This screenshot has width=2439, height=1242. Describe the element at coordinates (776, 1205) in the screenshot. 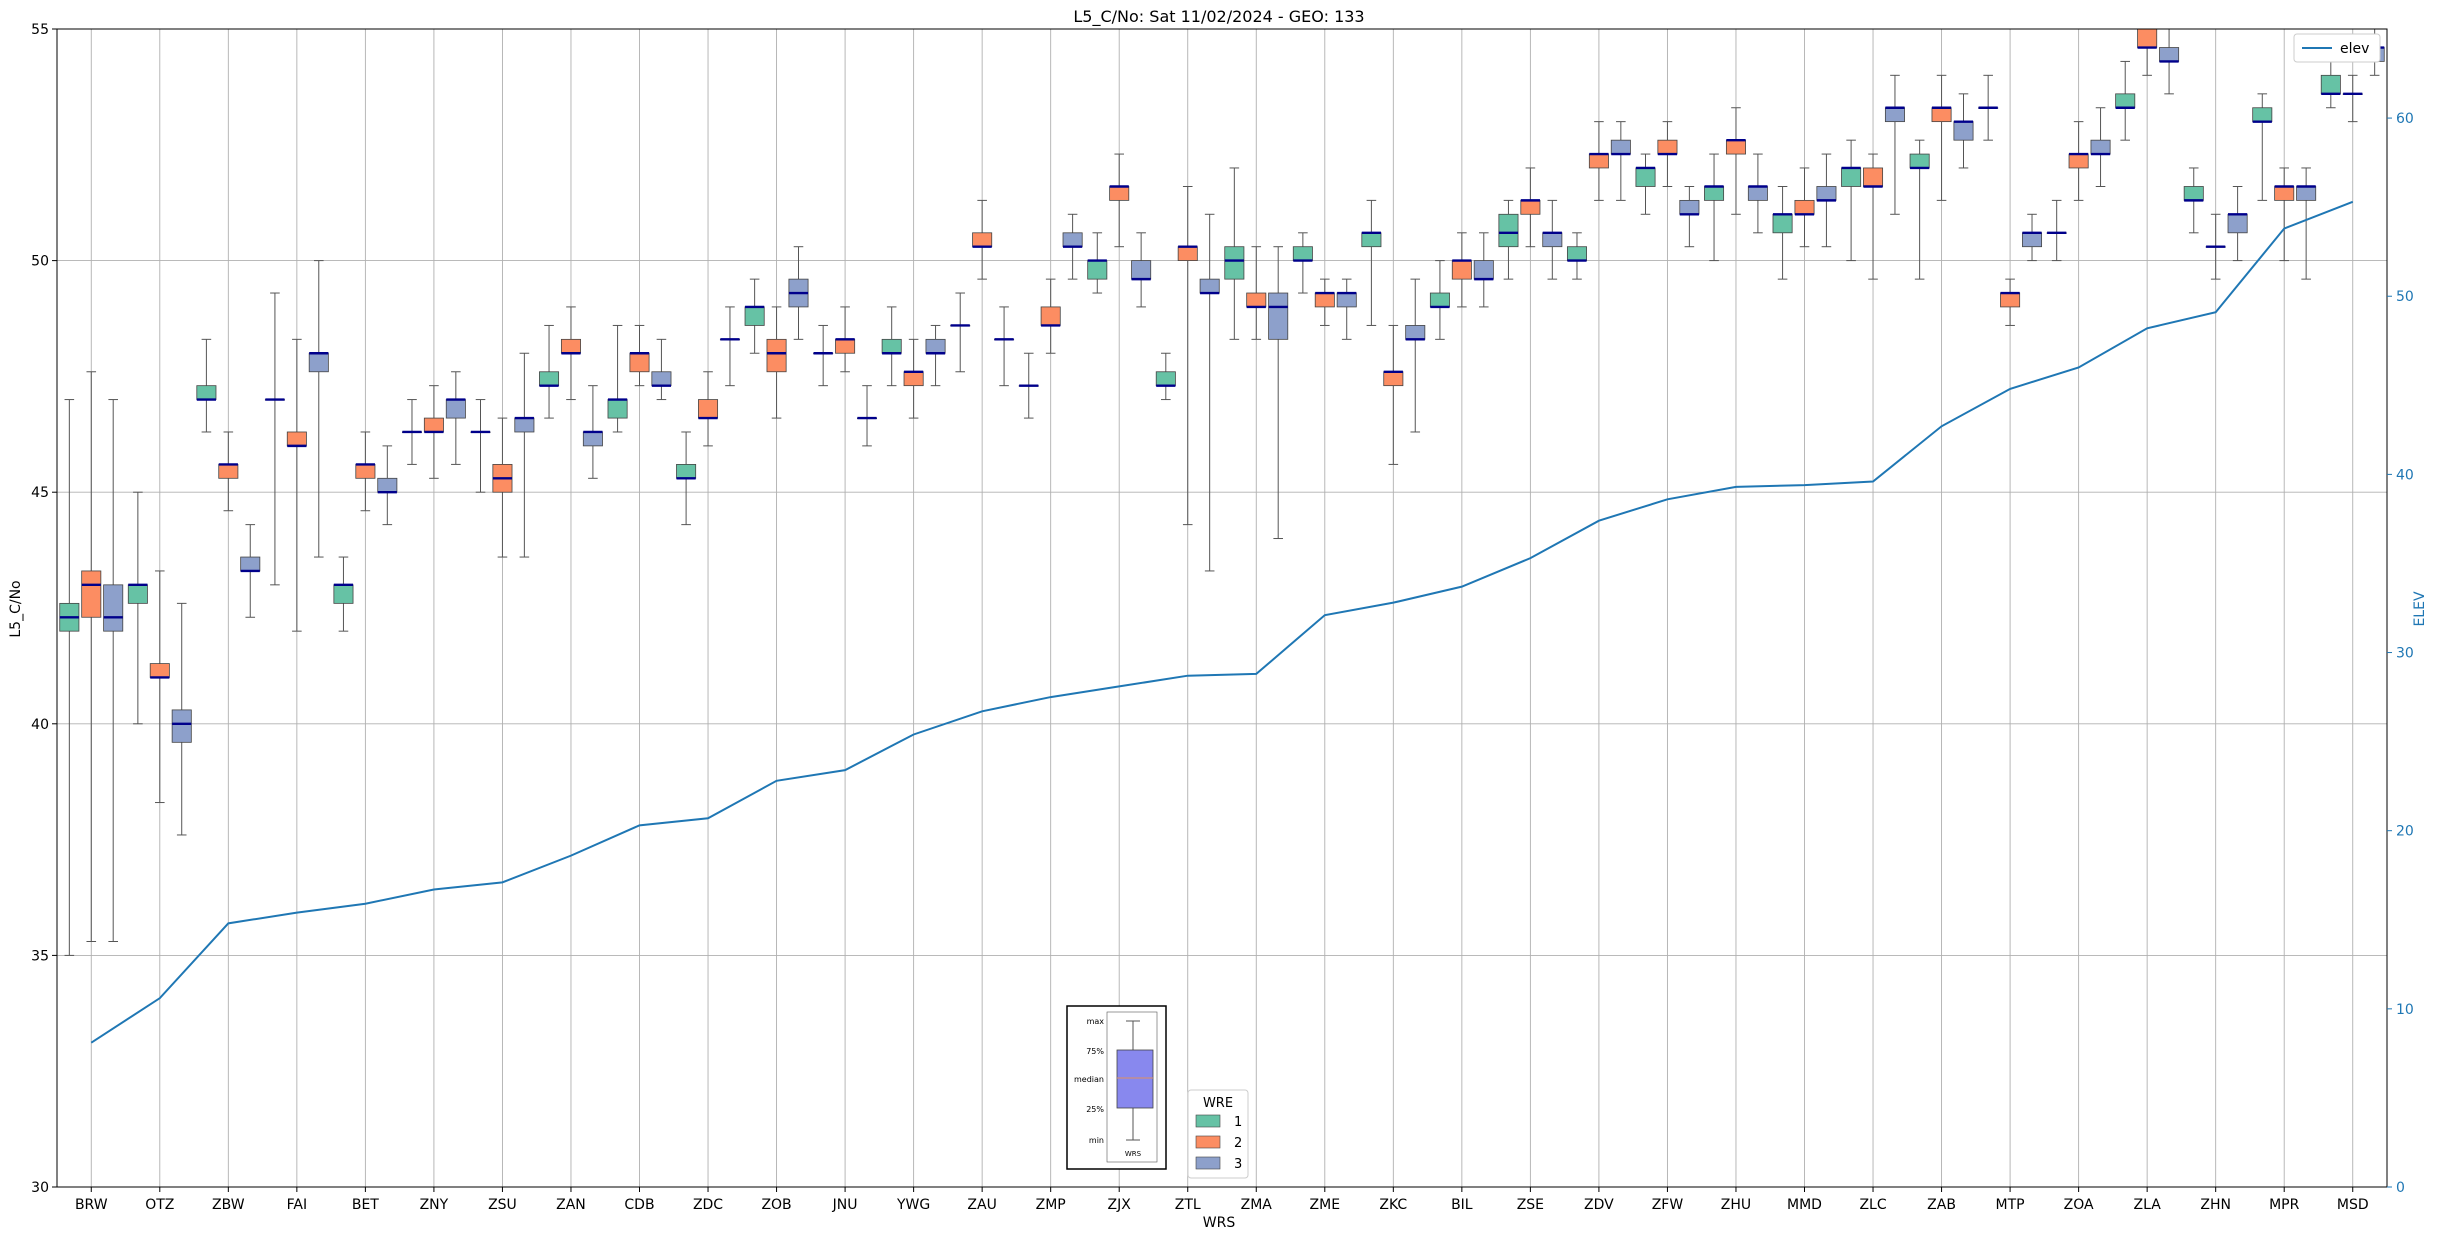

I see `x-tick-label: ZOB` at that location.